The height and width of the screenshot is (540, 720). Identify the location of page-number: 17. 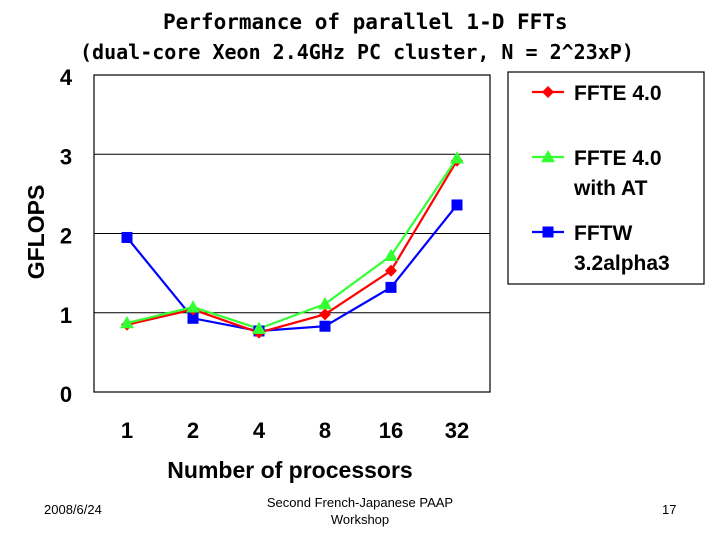
(669, 509).